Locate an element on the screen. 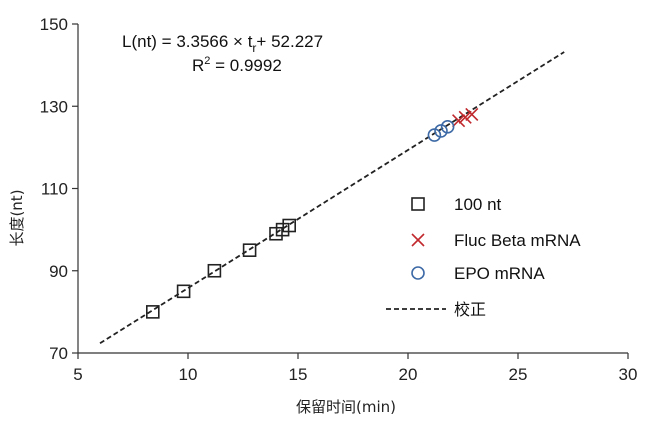  equation-prefix: L(nt) = 3.3566 × t is located at coordinates (187, 41).